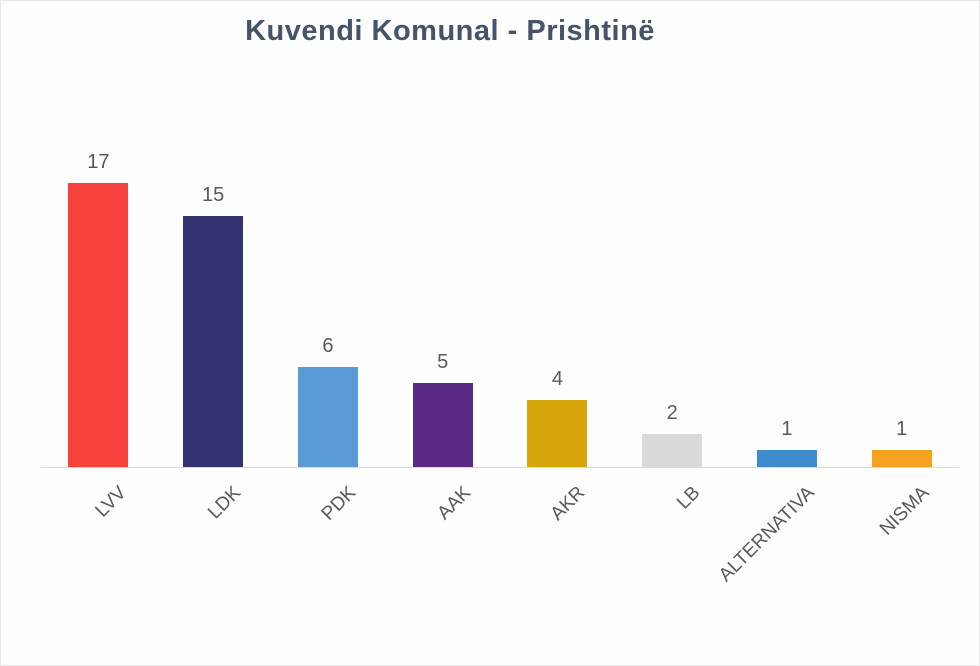 This screenshot has width=980, height=666. I want to click on x-tick-label-alternativa: ALTERNATIVA, so click(767, 534).